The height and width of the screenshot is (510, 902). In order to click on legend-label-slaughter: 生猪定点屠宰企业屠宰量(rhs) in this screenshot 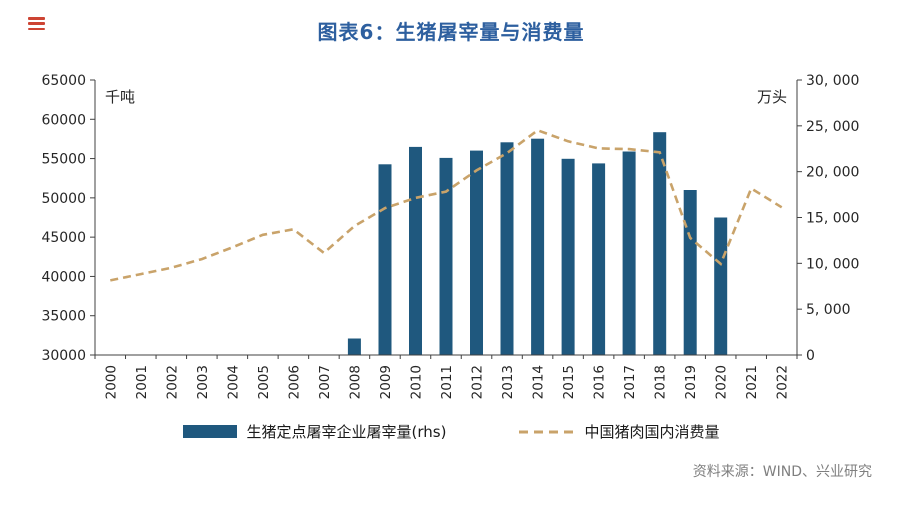, I will do `click(346, 432)`.